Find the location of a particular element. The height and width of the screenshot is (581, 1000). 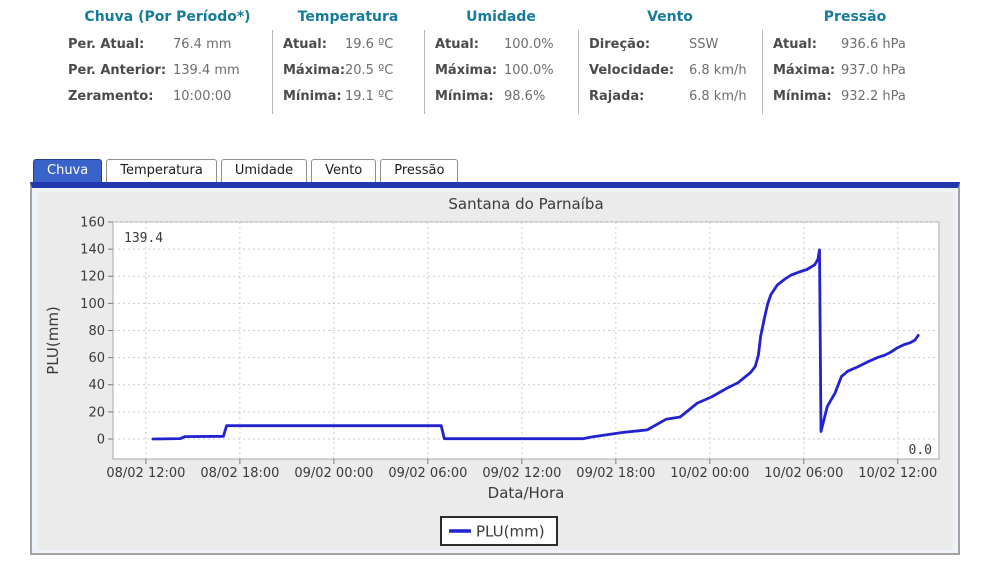

tab-umidade: Umidade is located at coordinates (264, 170).